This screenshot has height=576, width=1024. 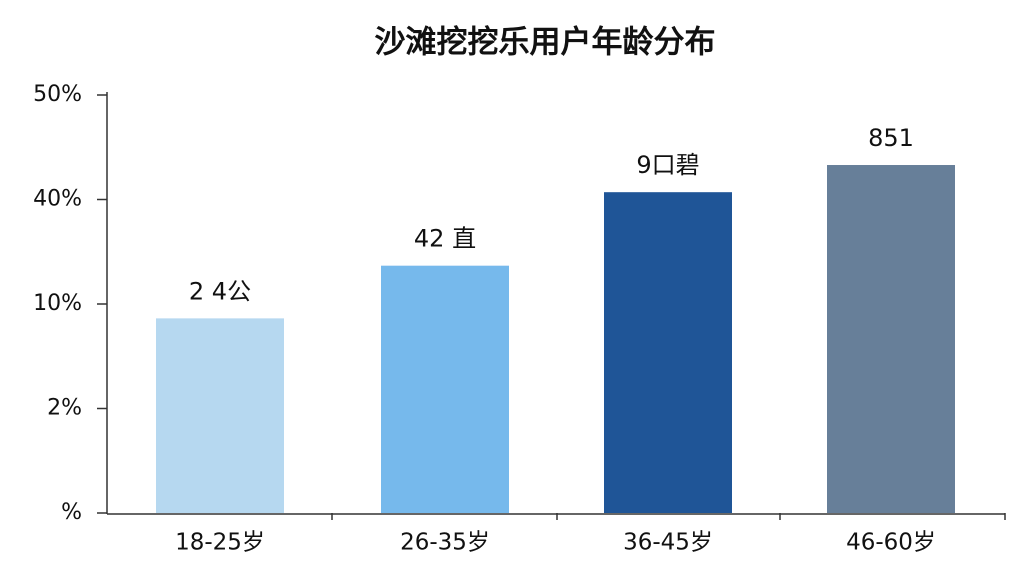 What do you see at coordinates (667, 165) in the screenshot?
I see `bar-annotation: 9口碧` at bounding box center [667, 165].